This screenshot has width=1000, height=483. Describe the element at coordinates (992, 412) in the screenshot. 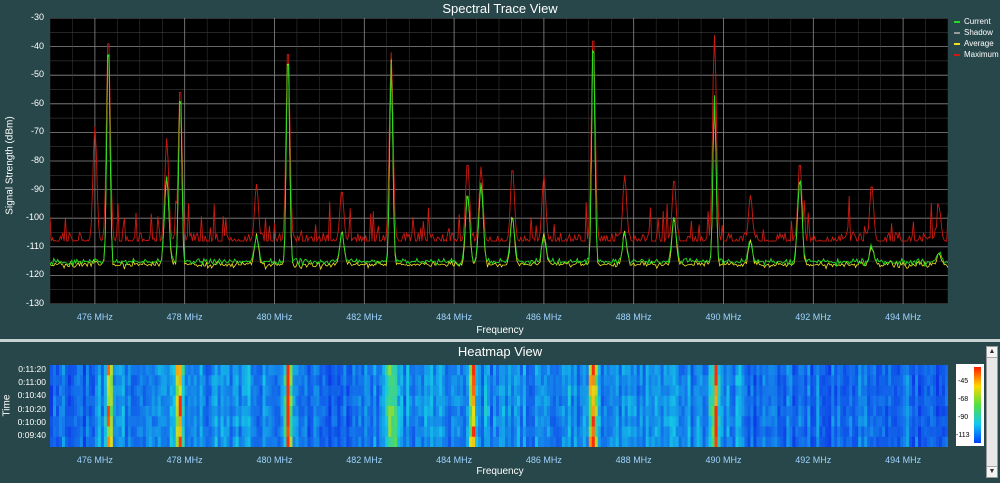

I see `heatmap-scrollbar: ▲ ▼` at that location.